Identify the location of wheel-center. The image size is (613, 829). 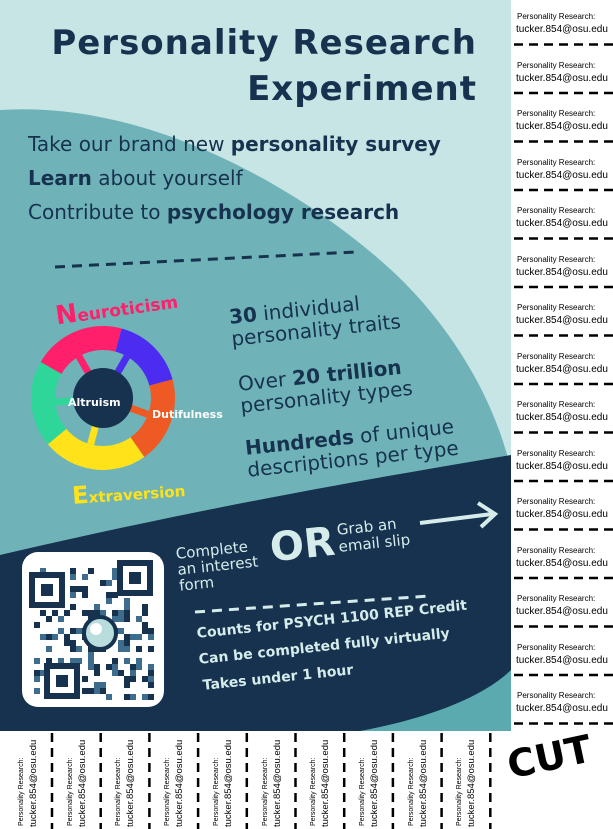
(103, 398).